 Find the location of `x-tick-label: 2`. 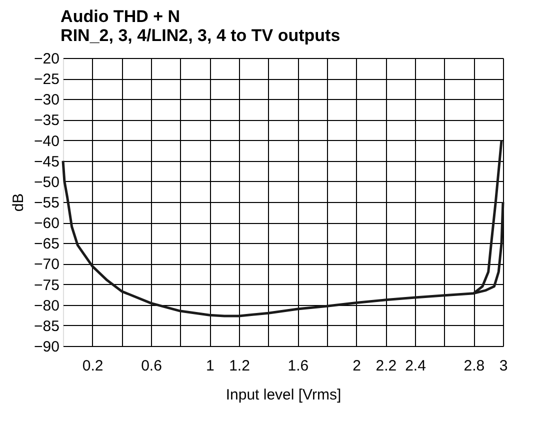

x-tick-label: 2 is located at coordinates (357, 366).